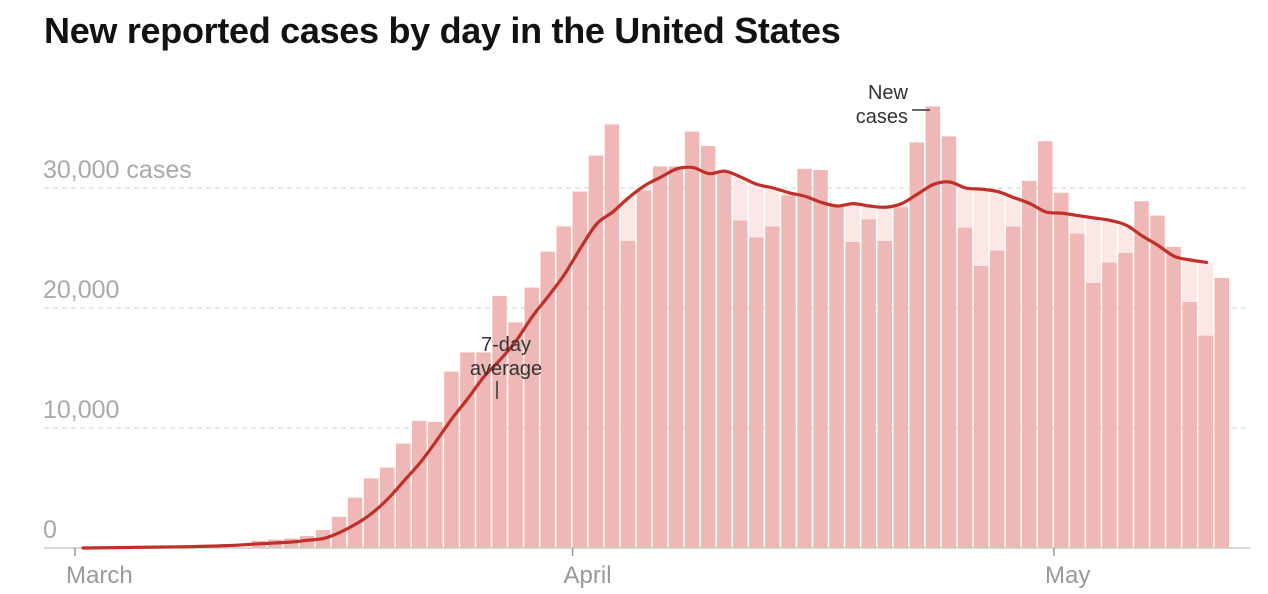 The image size is (1268, 594). I want to click on new-annotation-line1: New, so click(888, 93).